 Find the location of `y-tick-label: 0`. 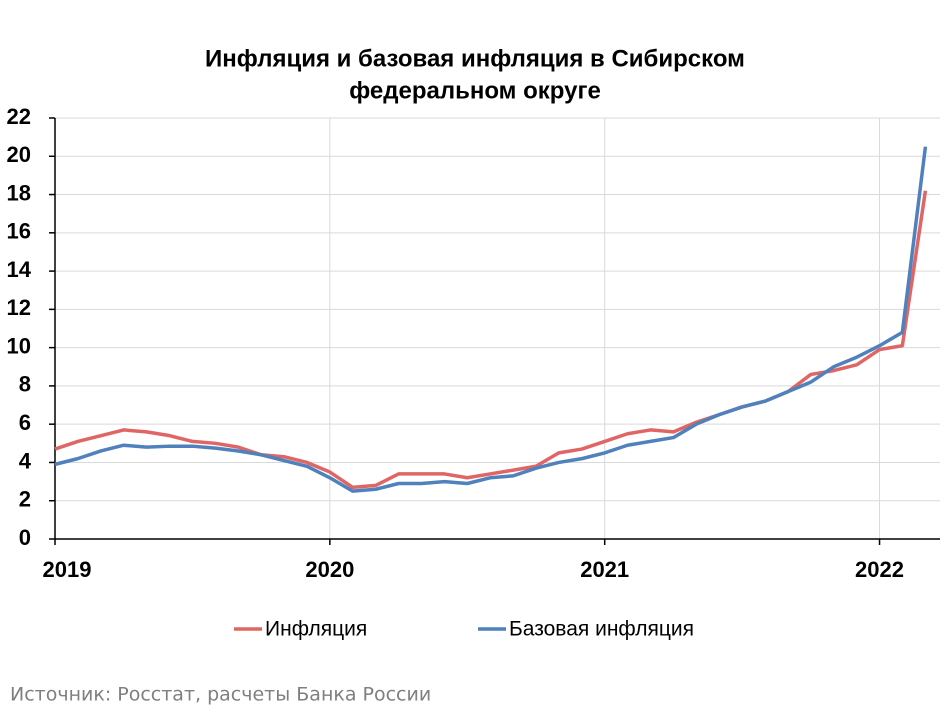

y-tick-label: 0 is located at coordinates (25, 537).